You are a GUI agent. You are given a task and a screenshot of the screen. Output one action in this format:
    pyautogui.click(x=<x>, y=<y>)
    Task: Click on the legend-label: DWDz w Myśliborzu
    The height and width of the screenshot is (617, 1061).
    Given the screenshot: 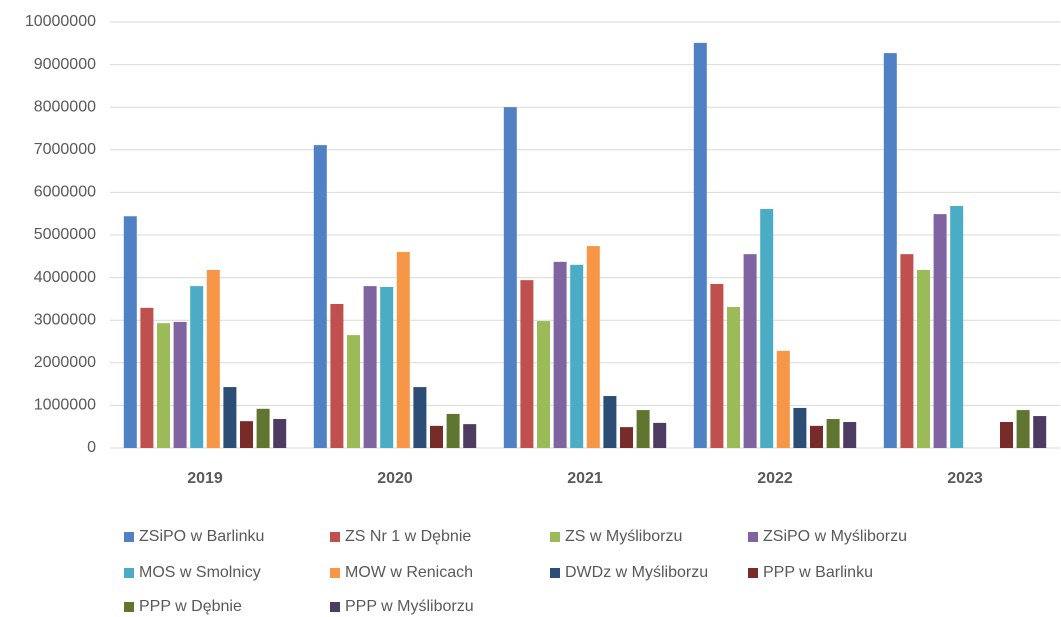 What is the action you would take?
    pyautogui.click(x=636, y=572)
    